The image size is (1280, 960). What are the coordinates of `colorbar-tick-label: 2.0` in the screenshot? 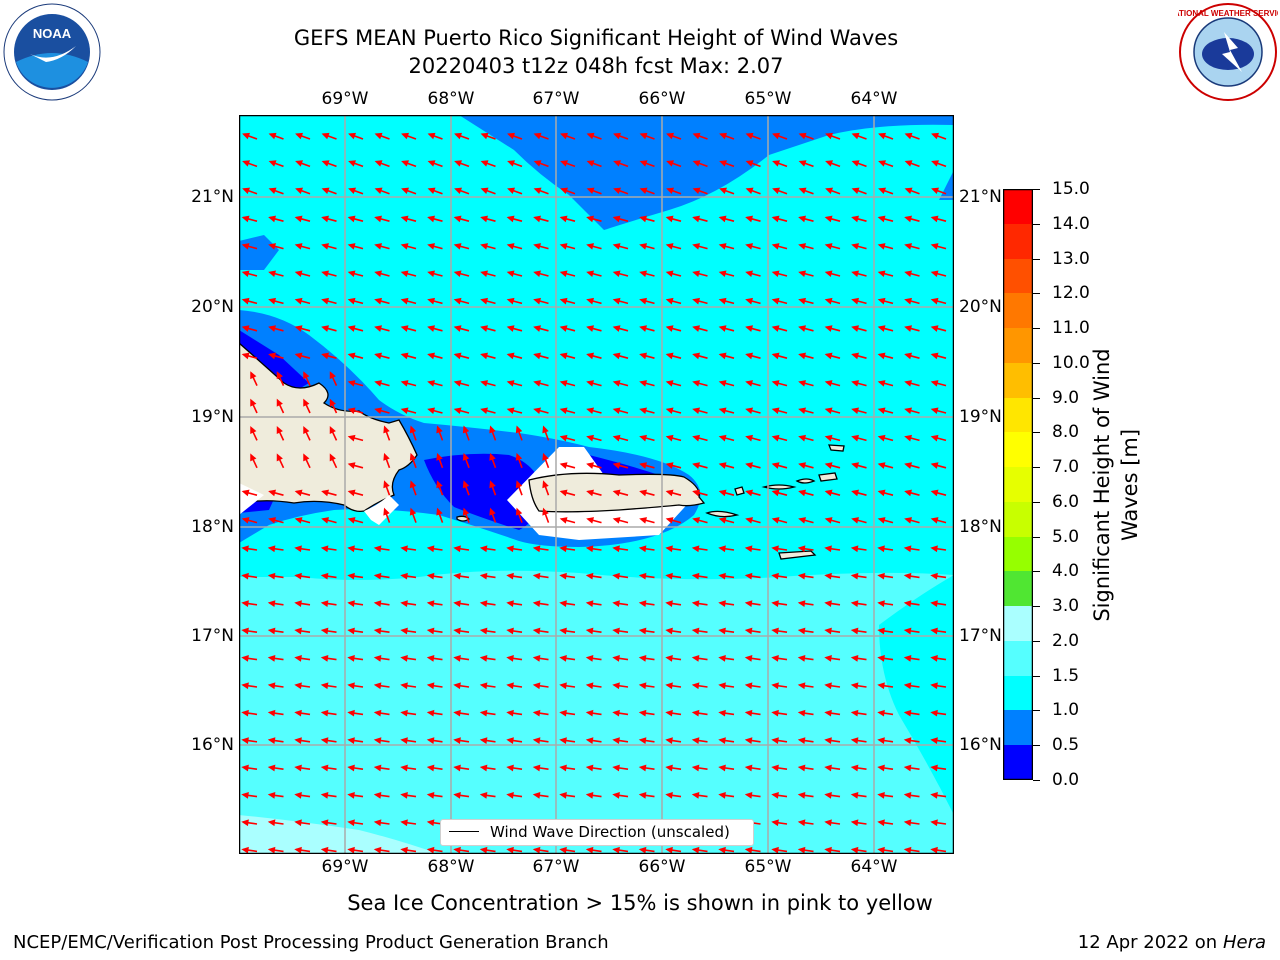 It's located at (1066, 640).